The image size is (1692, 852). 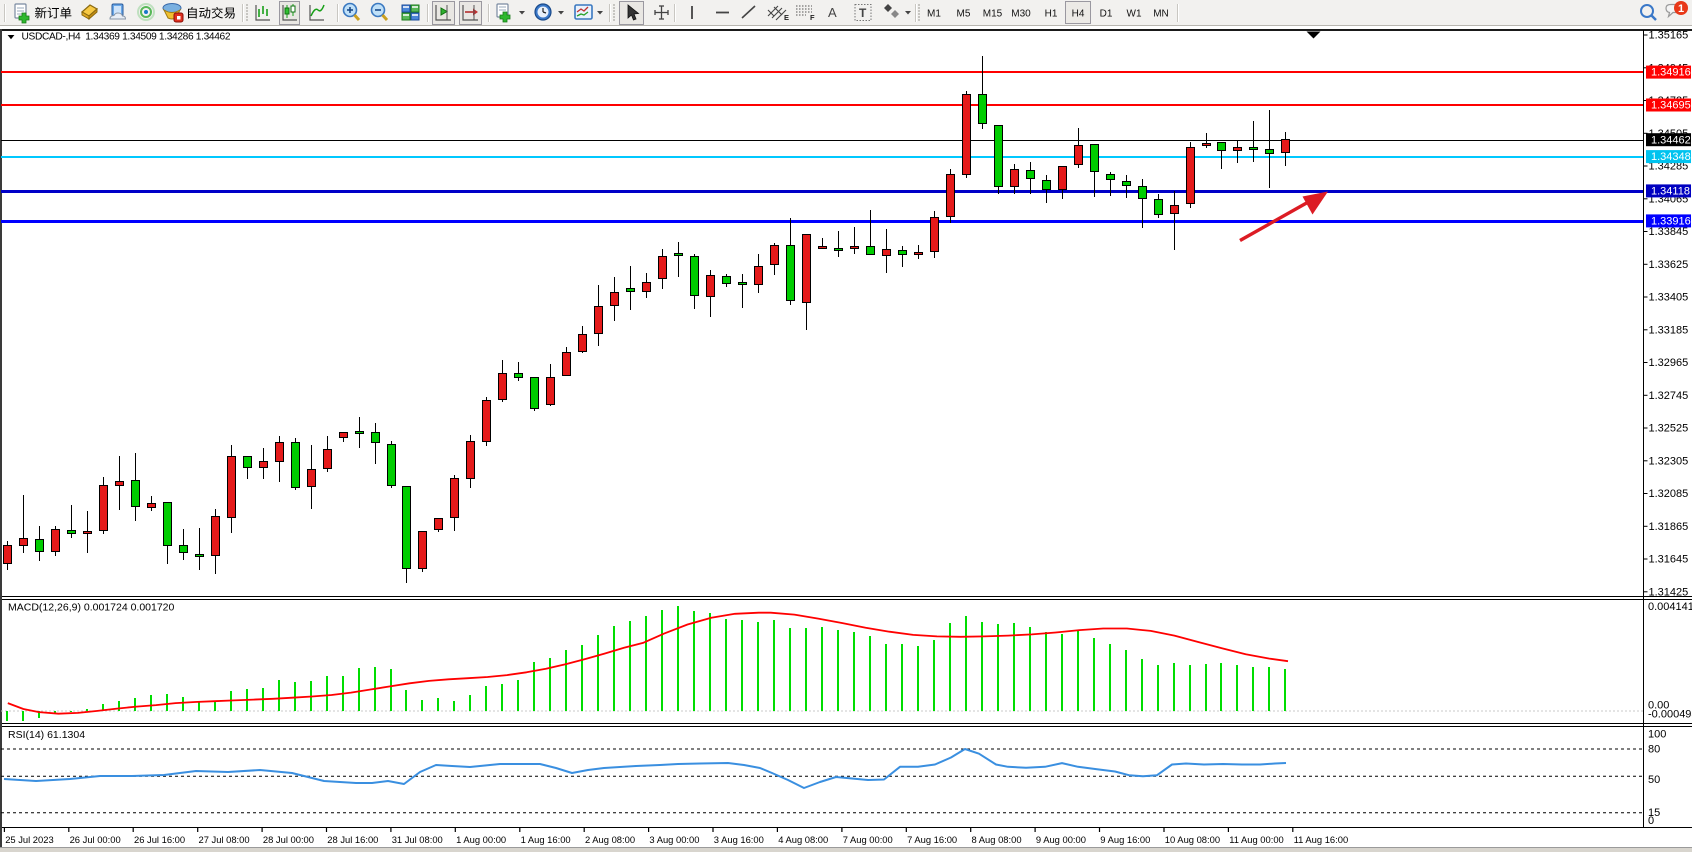 I want to click on svg-text: H4, so click(x=1078, y=14).